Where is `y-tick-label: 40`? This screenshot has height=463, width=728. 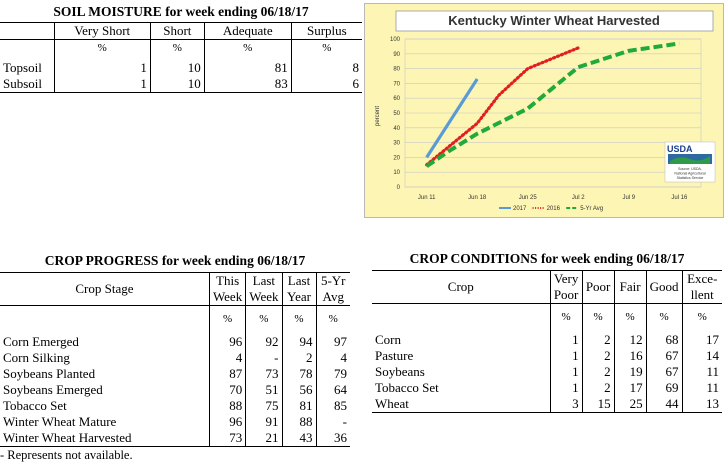
y-tick-label: 40 is located at coordinates (396, 129).